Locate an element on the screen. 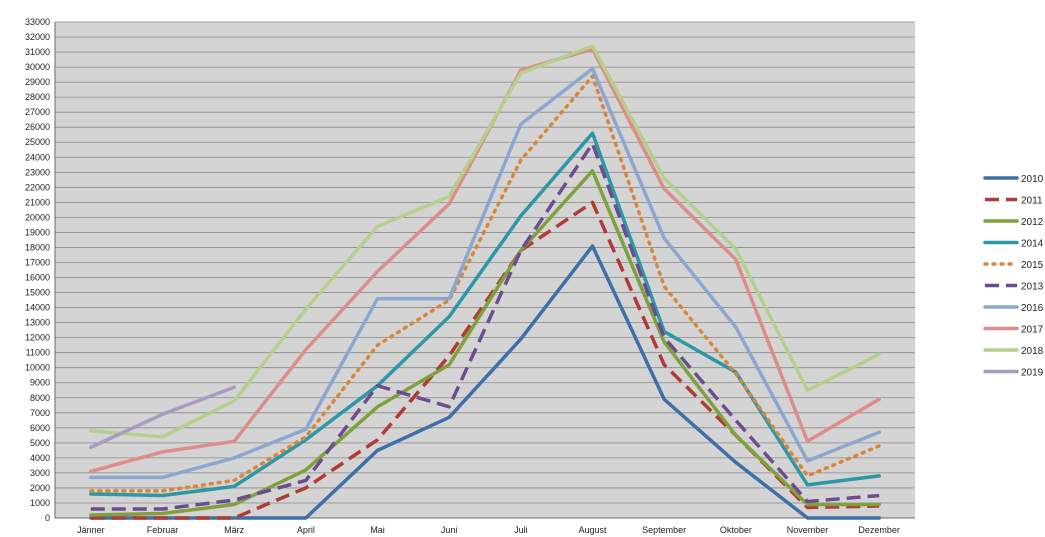 The image size is (1045, 537). y-tick-label: 26000 is located at coordinates (37, 127).